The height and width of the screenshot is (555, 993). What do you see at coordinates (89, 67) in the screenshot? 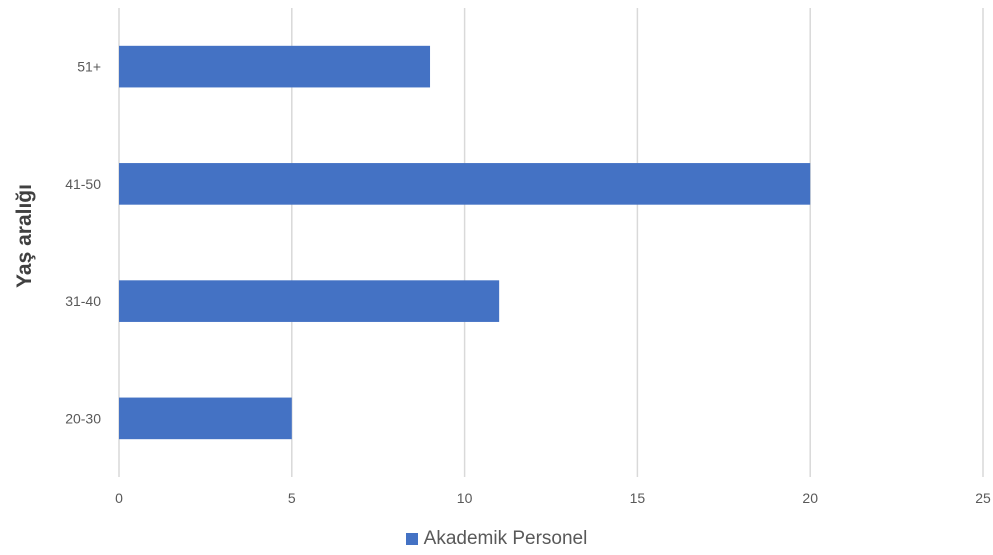
I see `y-tick-label: 51+` at bounding box center [89, 67].